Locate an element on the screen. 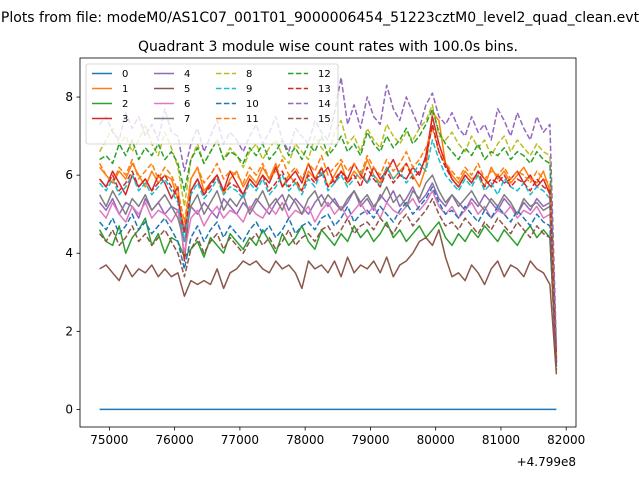 This screenshot has width=640, height=480. legend-label-13: 13 is located at coordinates (324, 89).